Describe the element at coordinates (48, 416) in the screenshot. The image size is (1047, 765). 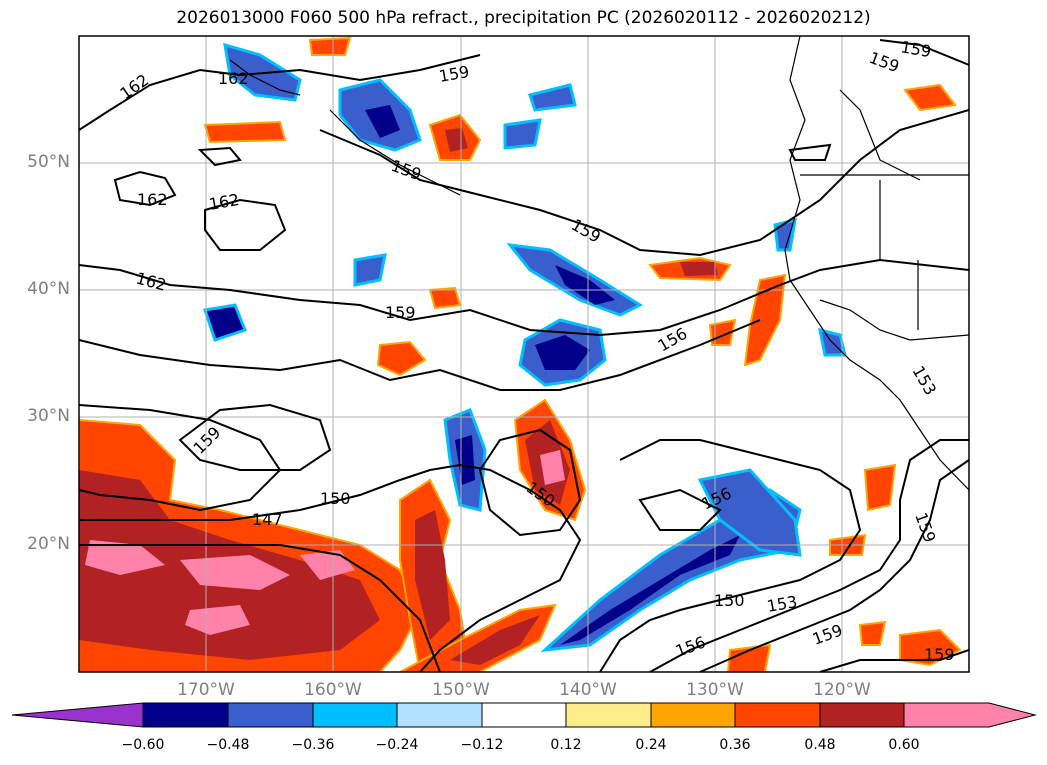
I see `lat-label: 30°N` at that location.